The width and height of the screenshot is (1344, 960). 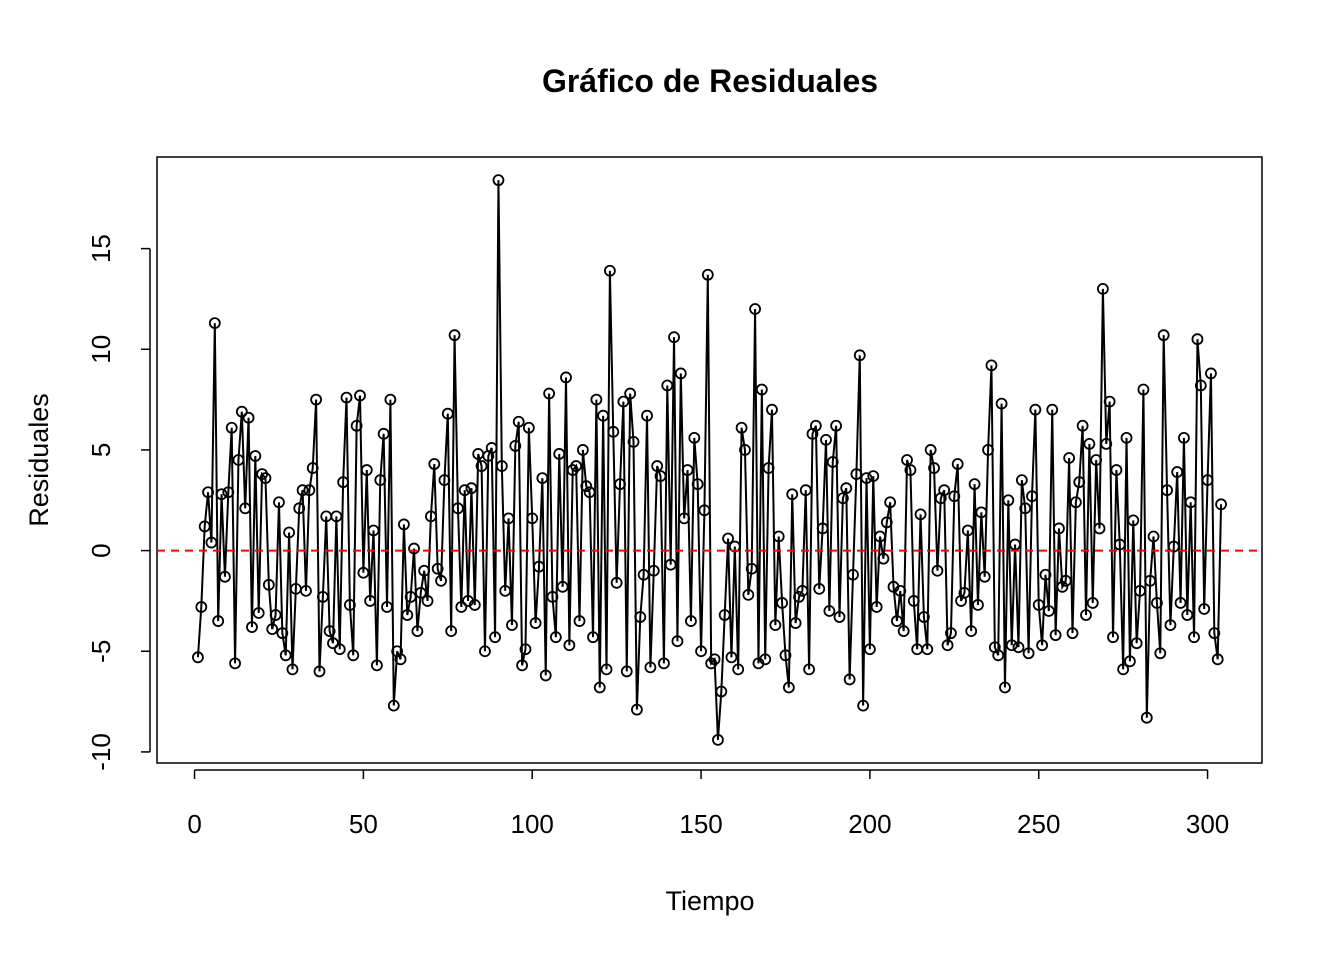 What do you see at coordinates (532, 824) in the screenshot?
I see `x-tick-label: 100` at bounding box center [532, 824].